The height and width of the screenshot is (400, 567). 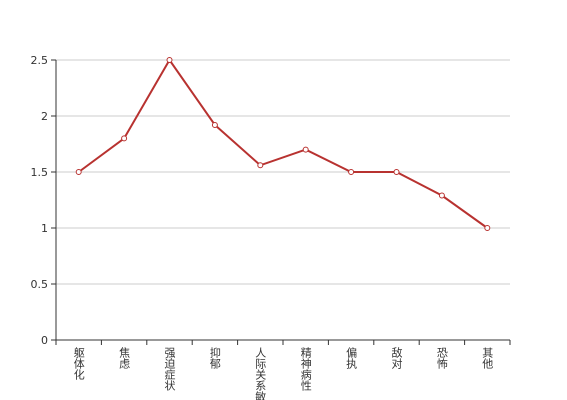 What do you see at coordinates (487, 358) in the screenshot?
I see `x-tick-label: 其他` at bounding box center [487, 358].